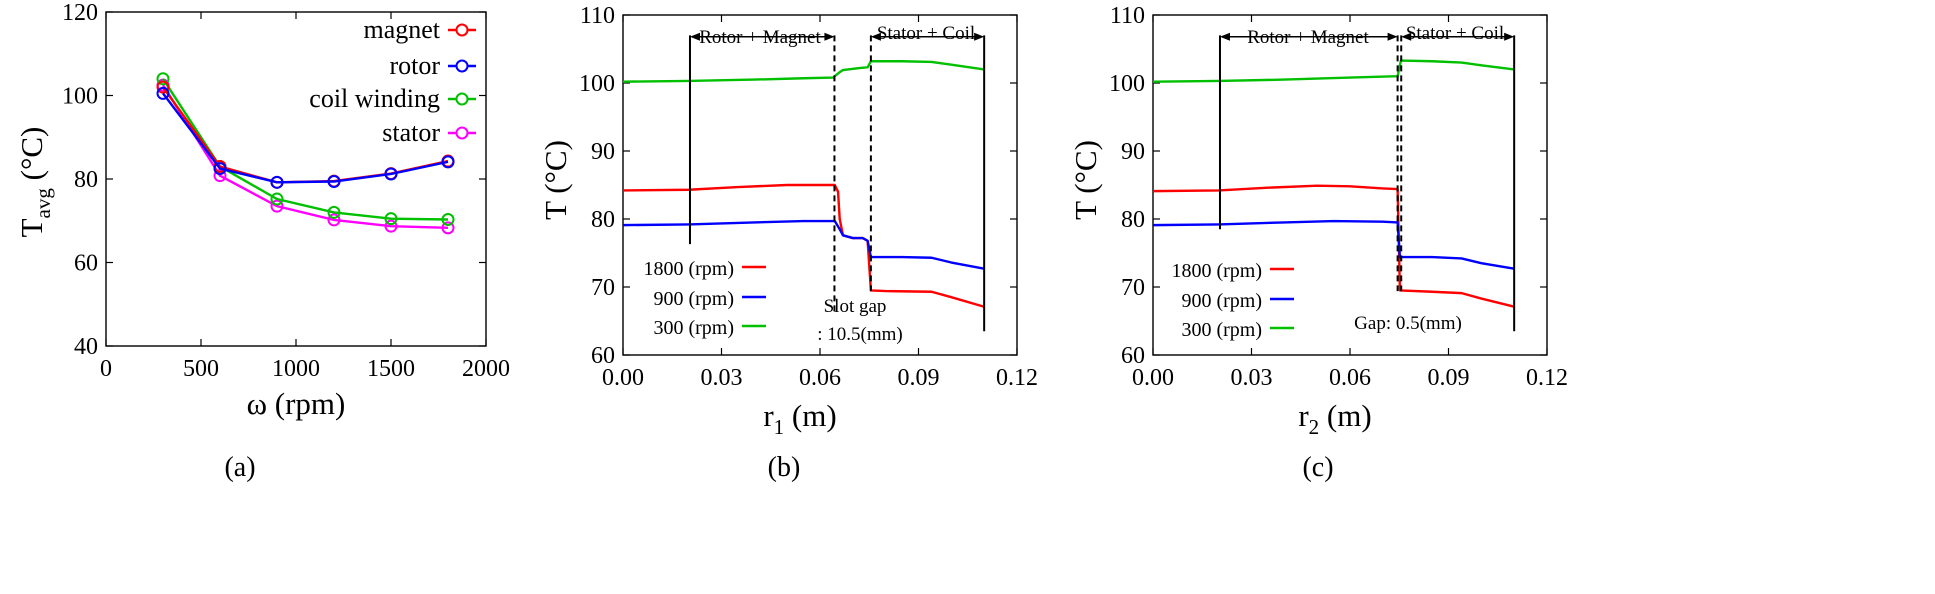 This screenshot has height=594, width=1935. Describe the element at coordinates (979, 36) in the screenshot. I see `arrow-stator-coil-b-head-right` at that location.